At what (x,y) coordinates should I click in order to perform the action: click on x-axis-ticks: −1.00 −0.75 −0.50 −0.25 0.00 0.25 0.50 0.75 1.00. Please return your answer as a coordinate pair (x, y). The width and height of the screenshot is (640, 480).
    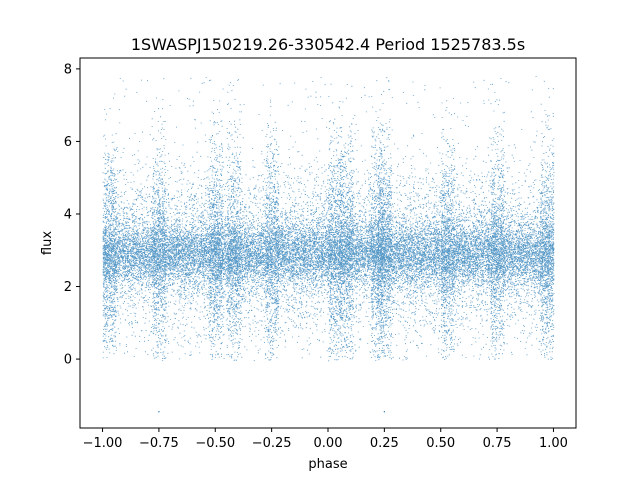
    Looking at the image, I should click on (325, 439).